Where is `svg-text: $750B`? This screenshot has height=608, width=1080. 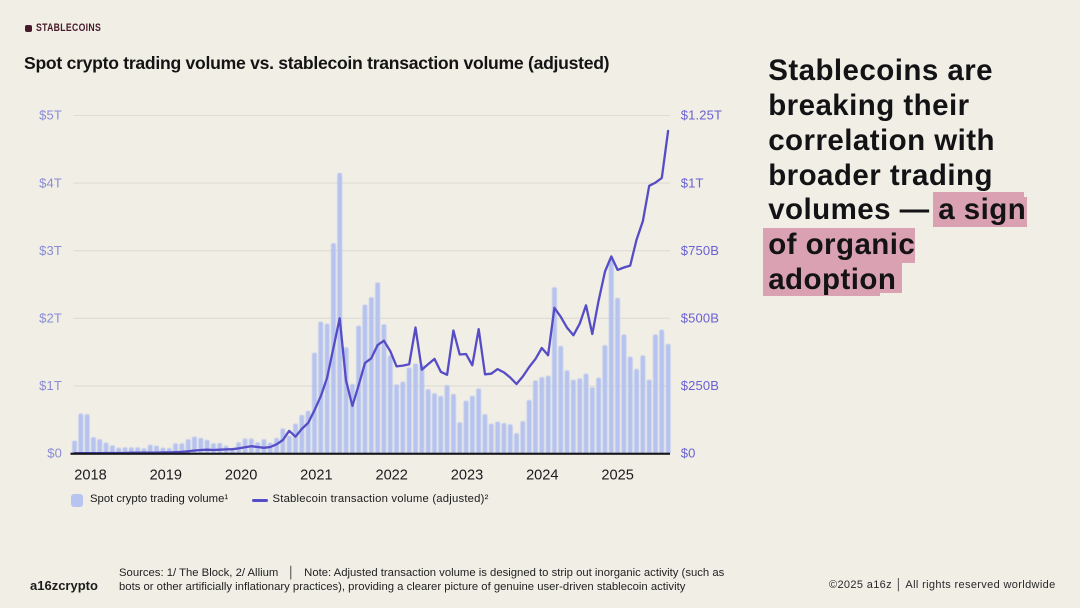 svg-text: $750B is located at coordinates (700, 250).